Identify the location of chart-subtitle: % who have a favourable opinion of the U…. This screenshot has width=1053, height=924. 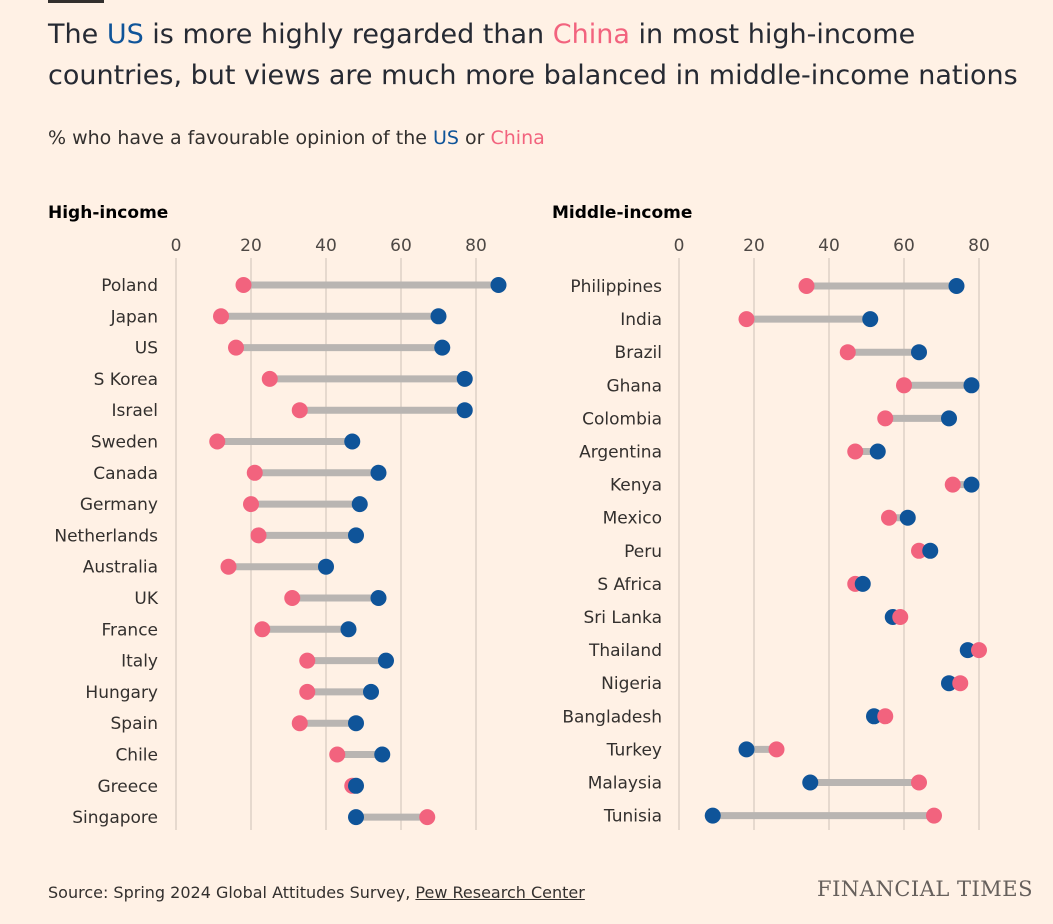
(296, 138).